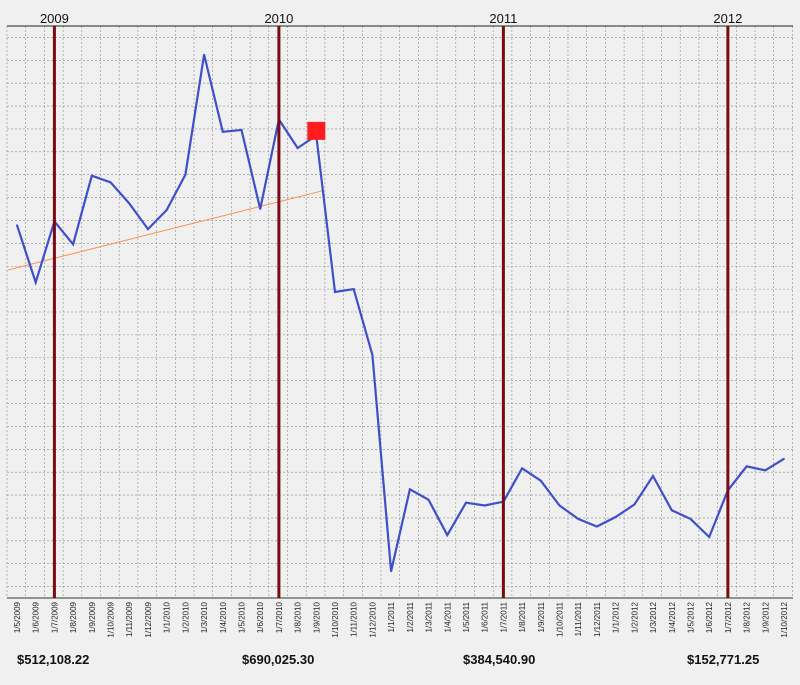 The width and height of the screenshot is (800, 685). Describe the element at coordinates (634, 617) in the screenshot. I see `x-tick-label: 1/2/2012` at that location.